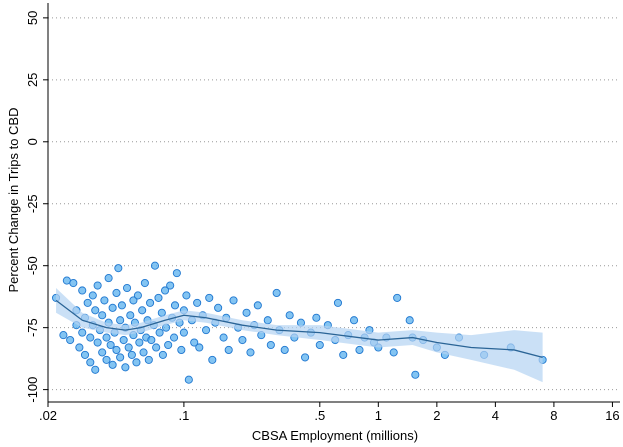 This screenshot has height=447, width=623. I want to click on y-tick-label: -100, so click(32, 390).